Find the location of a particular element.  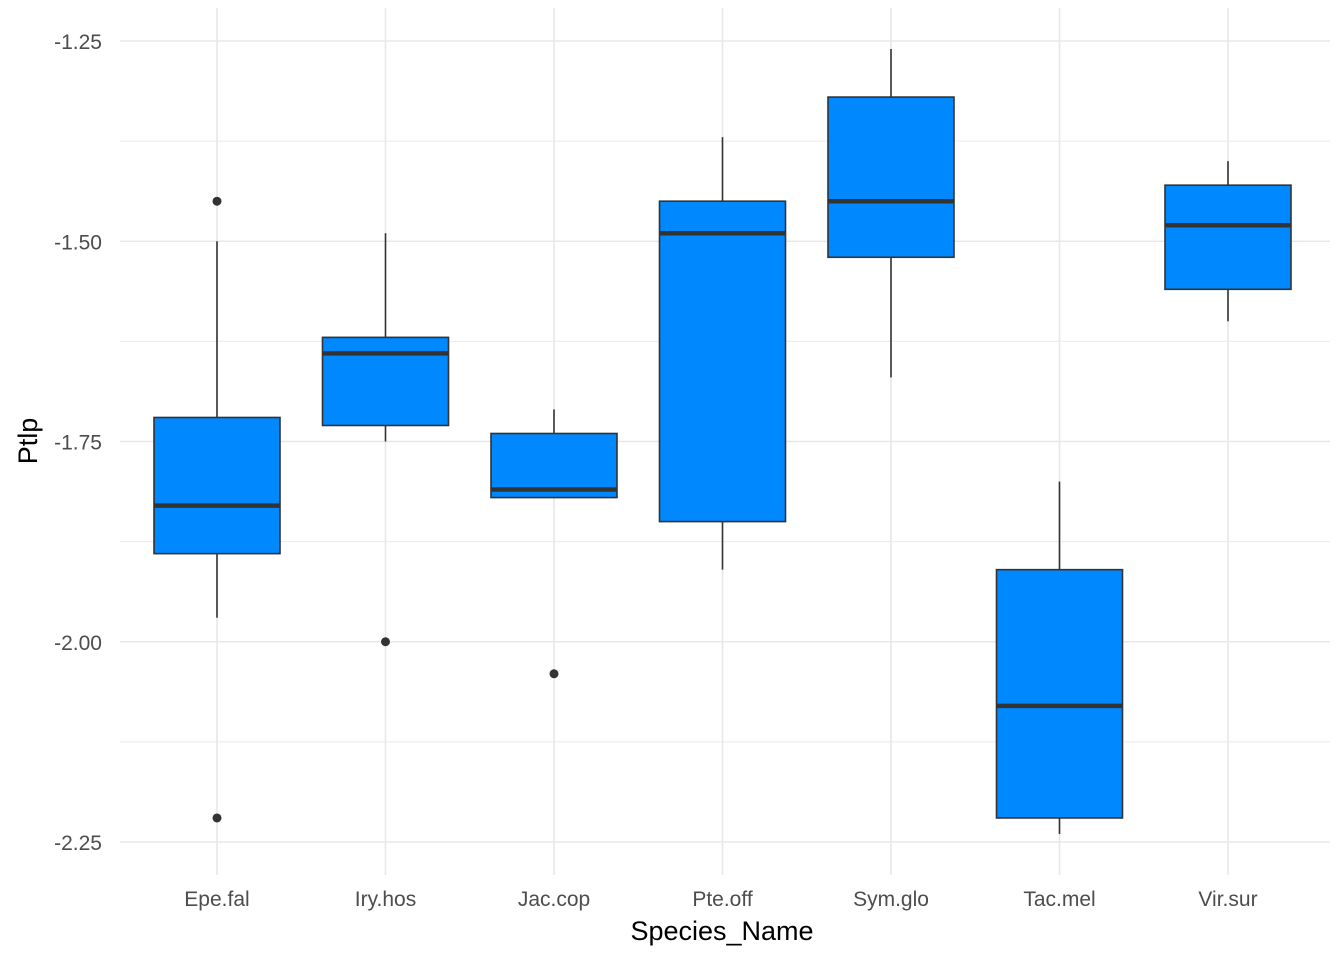

box-Sym.glo is located at coordinates (891, 213).